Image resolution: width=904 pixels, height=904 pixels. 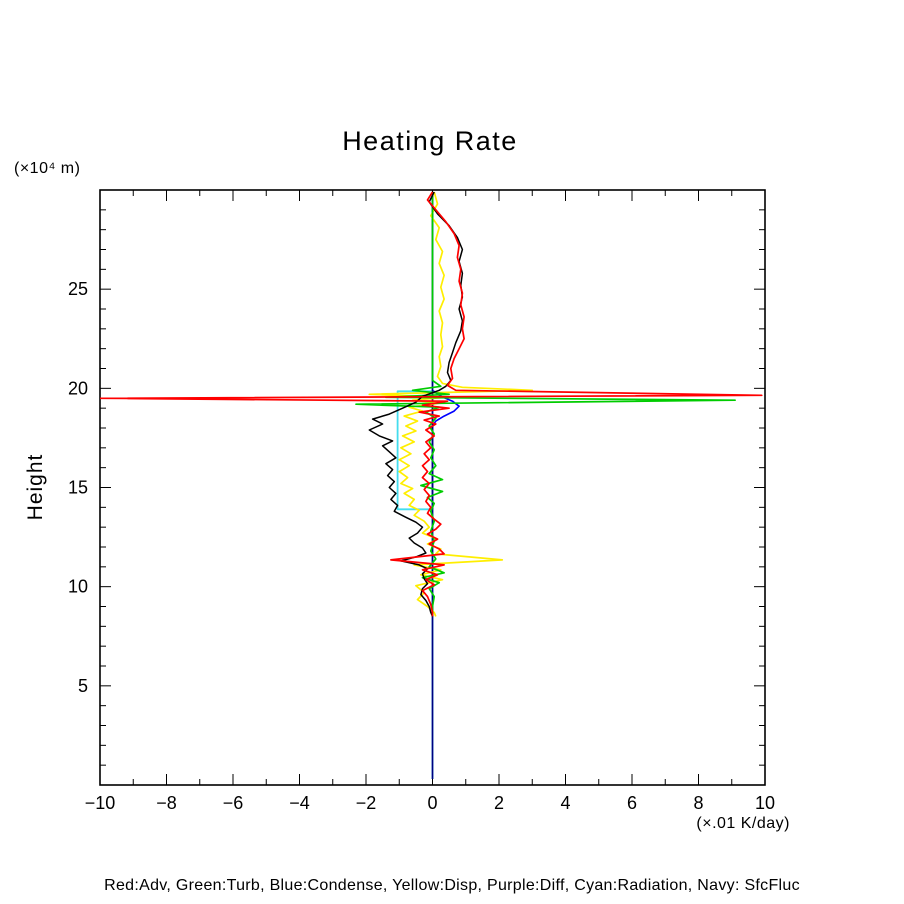 What do you see at coordinates (78, 587) in the screenshot?
I see `y-tick-label: 10` at bounding box center [78, 587].